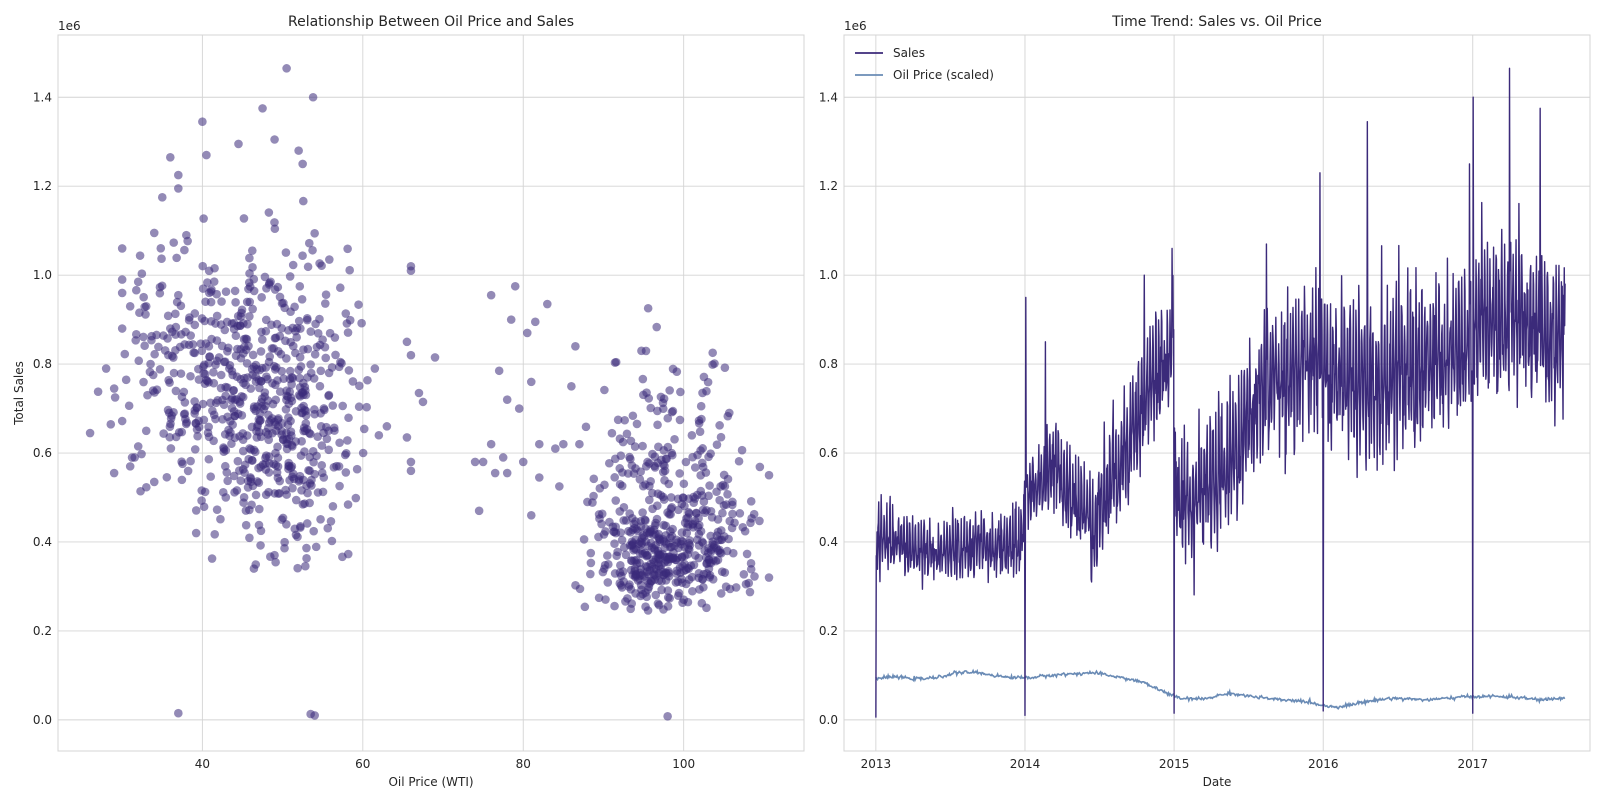 The height and width of the screenshot is (800, 1600). Describe the element at coordinates (943, 75) in the screenshot. I see `legend-oil-label: Oil Price (scaled)` at that location.